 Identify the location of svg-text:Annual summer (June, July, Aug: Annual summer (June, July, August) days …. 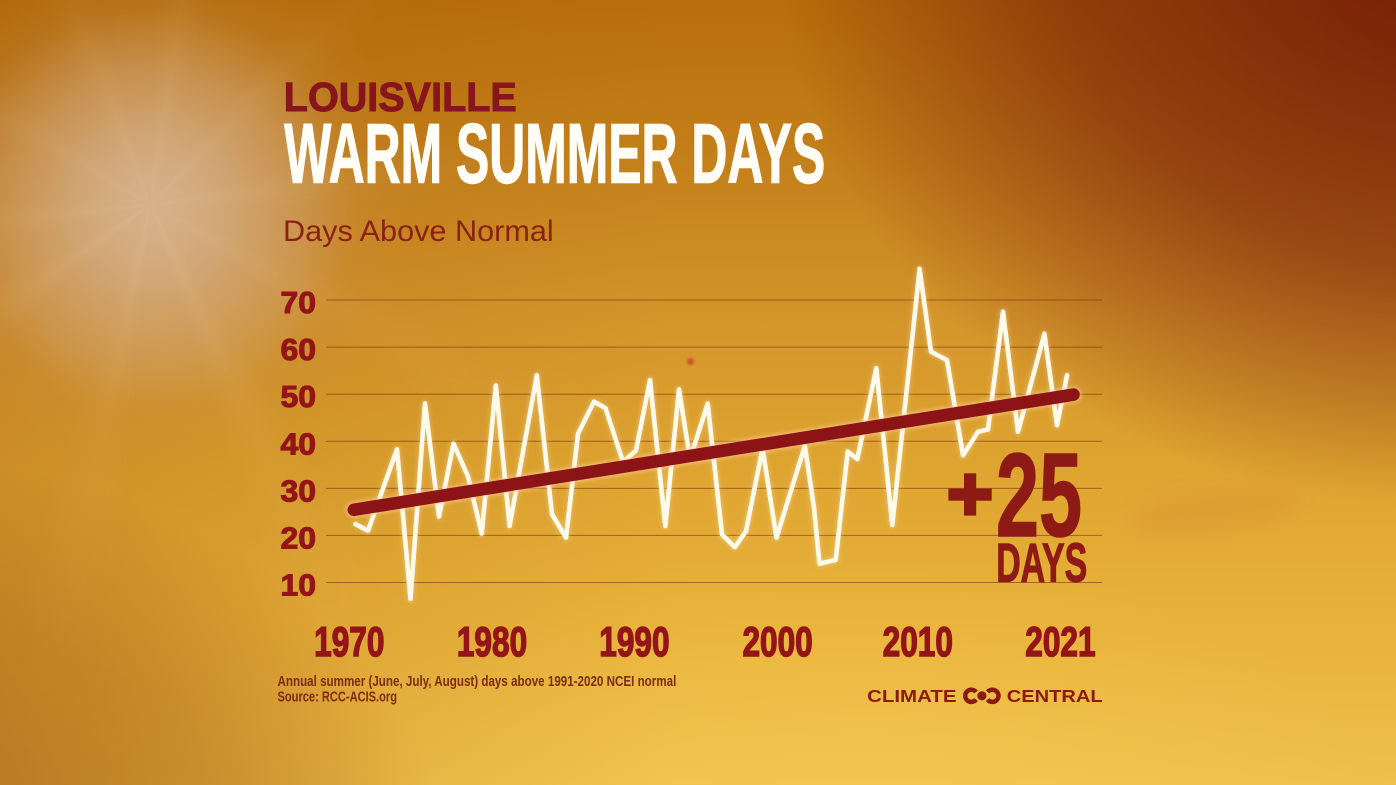
(477, 682).